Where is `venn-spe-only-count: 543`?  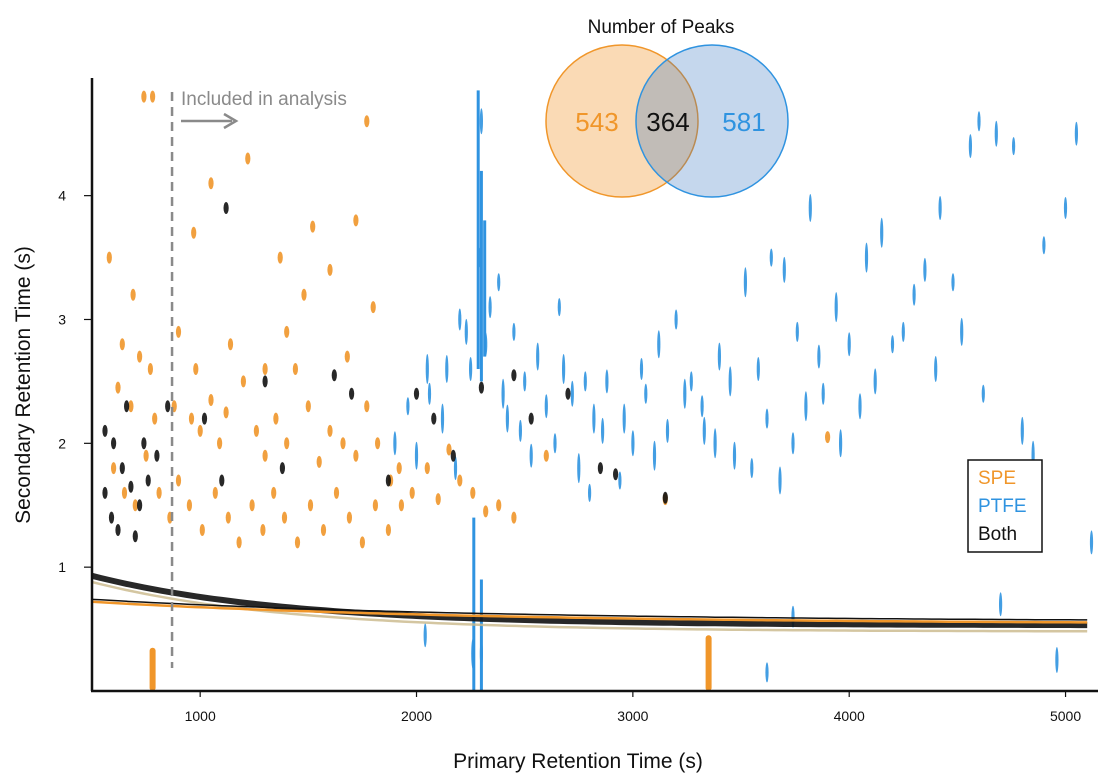
venn-spe-only-count: 543 is located at coordinates (596, 122).